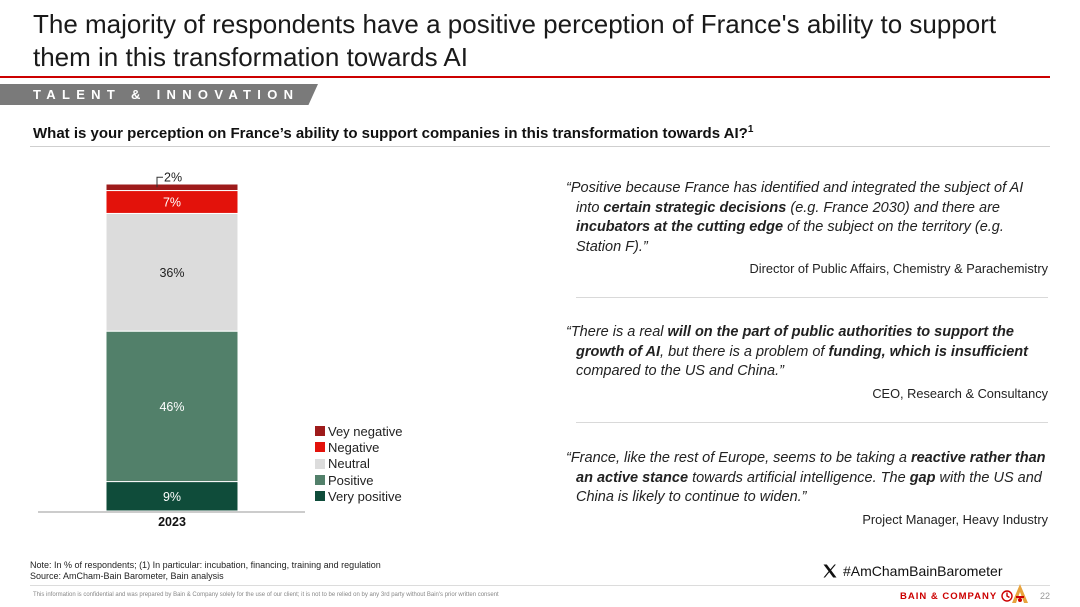 This screenshot has height=607, width=1080. What do you see at coordinates (695, 207) in the screenshot?
I see `quote-emphasis: certain strategic decisions` at bounding box center [695, 207].